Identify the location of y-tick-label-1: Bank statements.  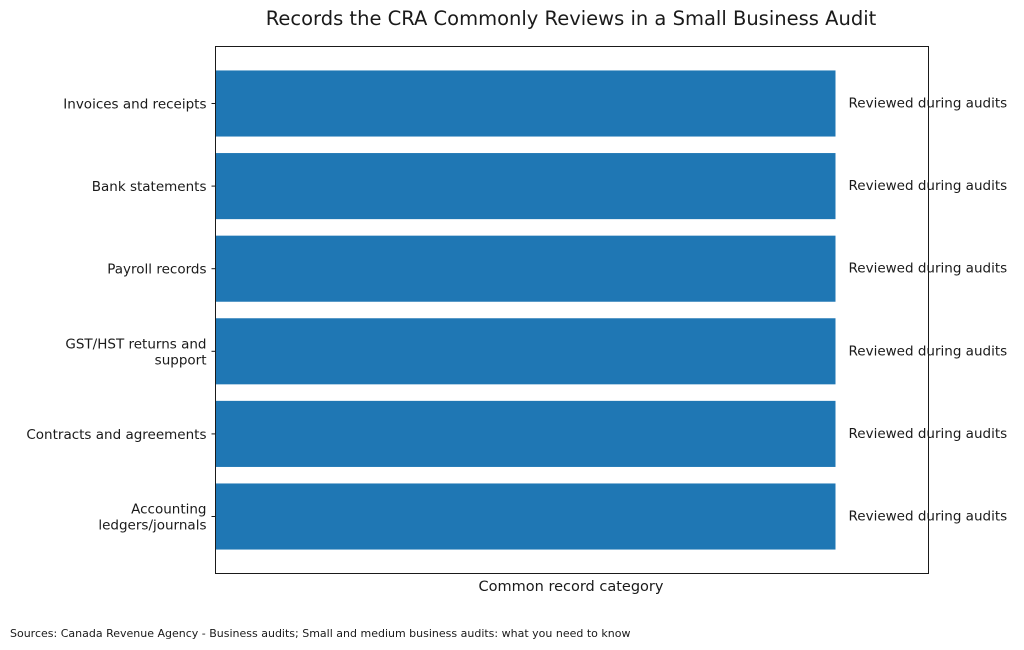
(149, 187).